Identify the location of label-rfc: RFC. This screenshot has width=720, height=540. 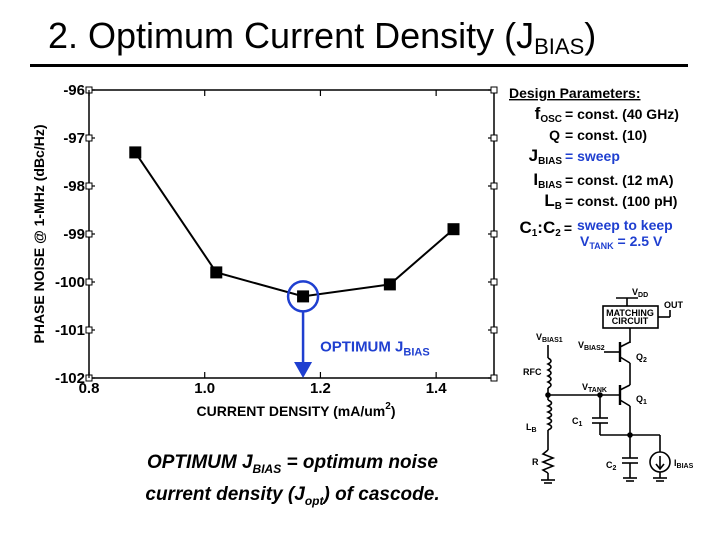
(532, 372).